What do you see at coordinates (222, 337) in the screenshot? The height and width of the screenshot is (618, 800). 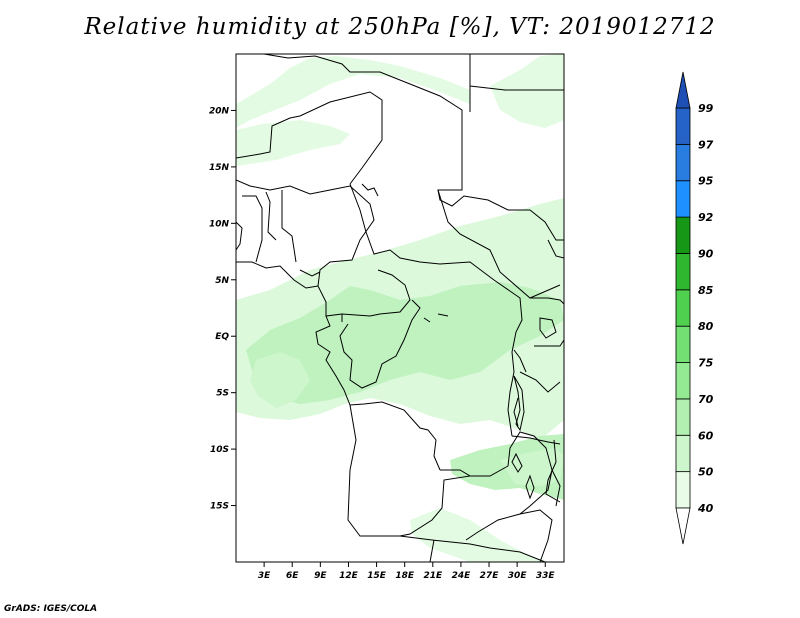 I see `lat-tick-label: EQ` at bounding box center [222, 337].